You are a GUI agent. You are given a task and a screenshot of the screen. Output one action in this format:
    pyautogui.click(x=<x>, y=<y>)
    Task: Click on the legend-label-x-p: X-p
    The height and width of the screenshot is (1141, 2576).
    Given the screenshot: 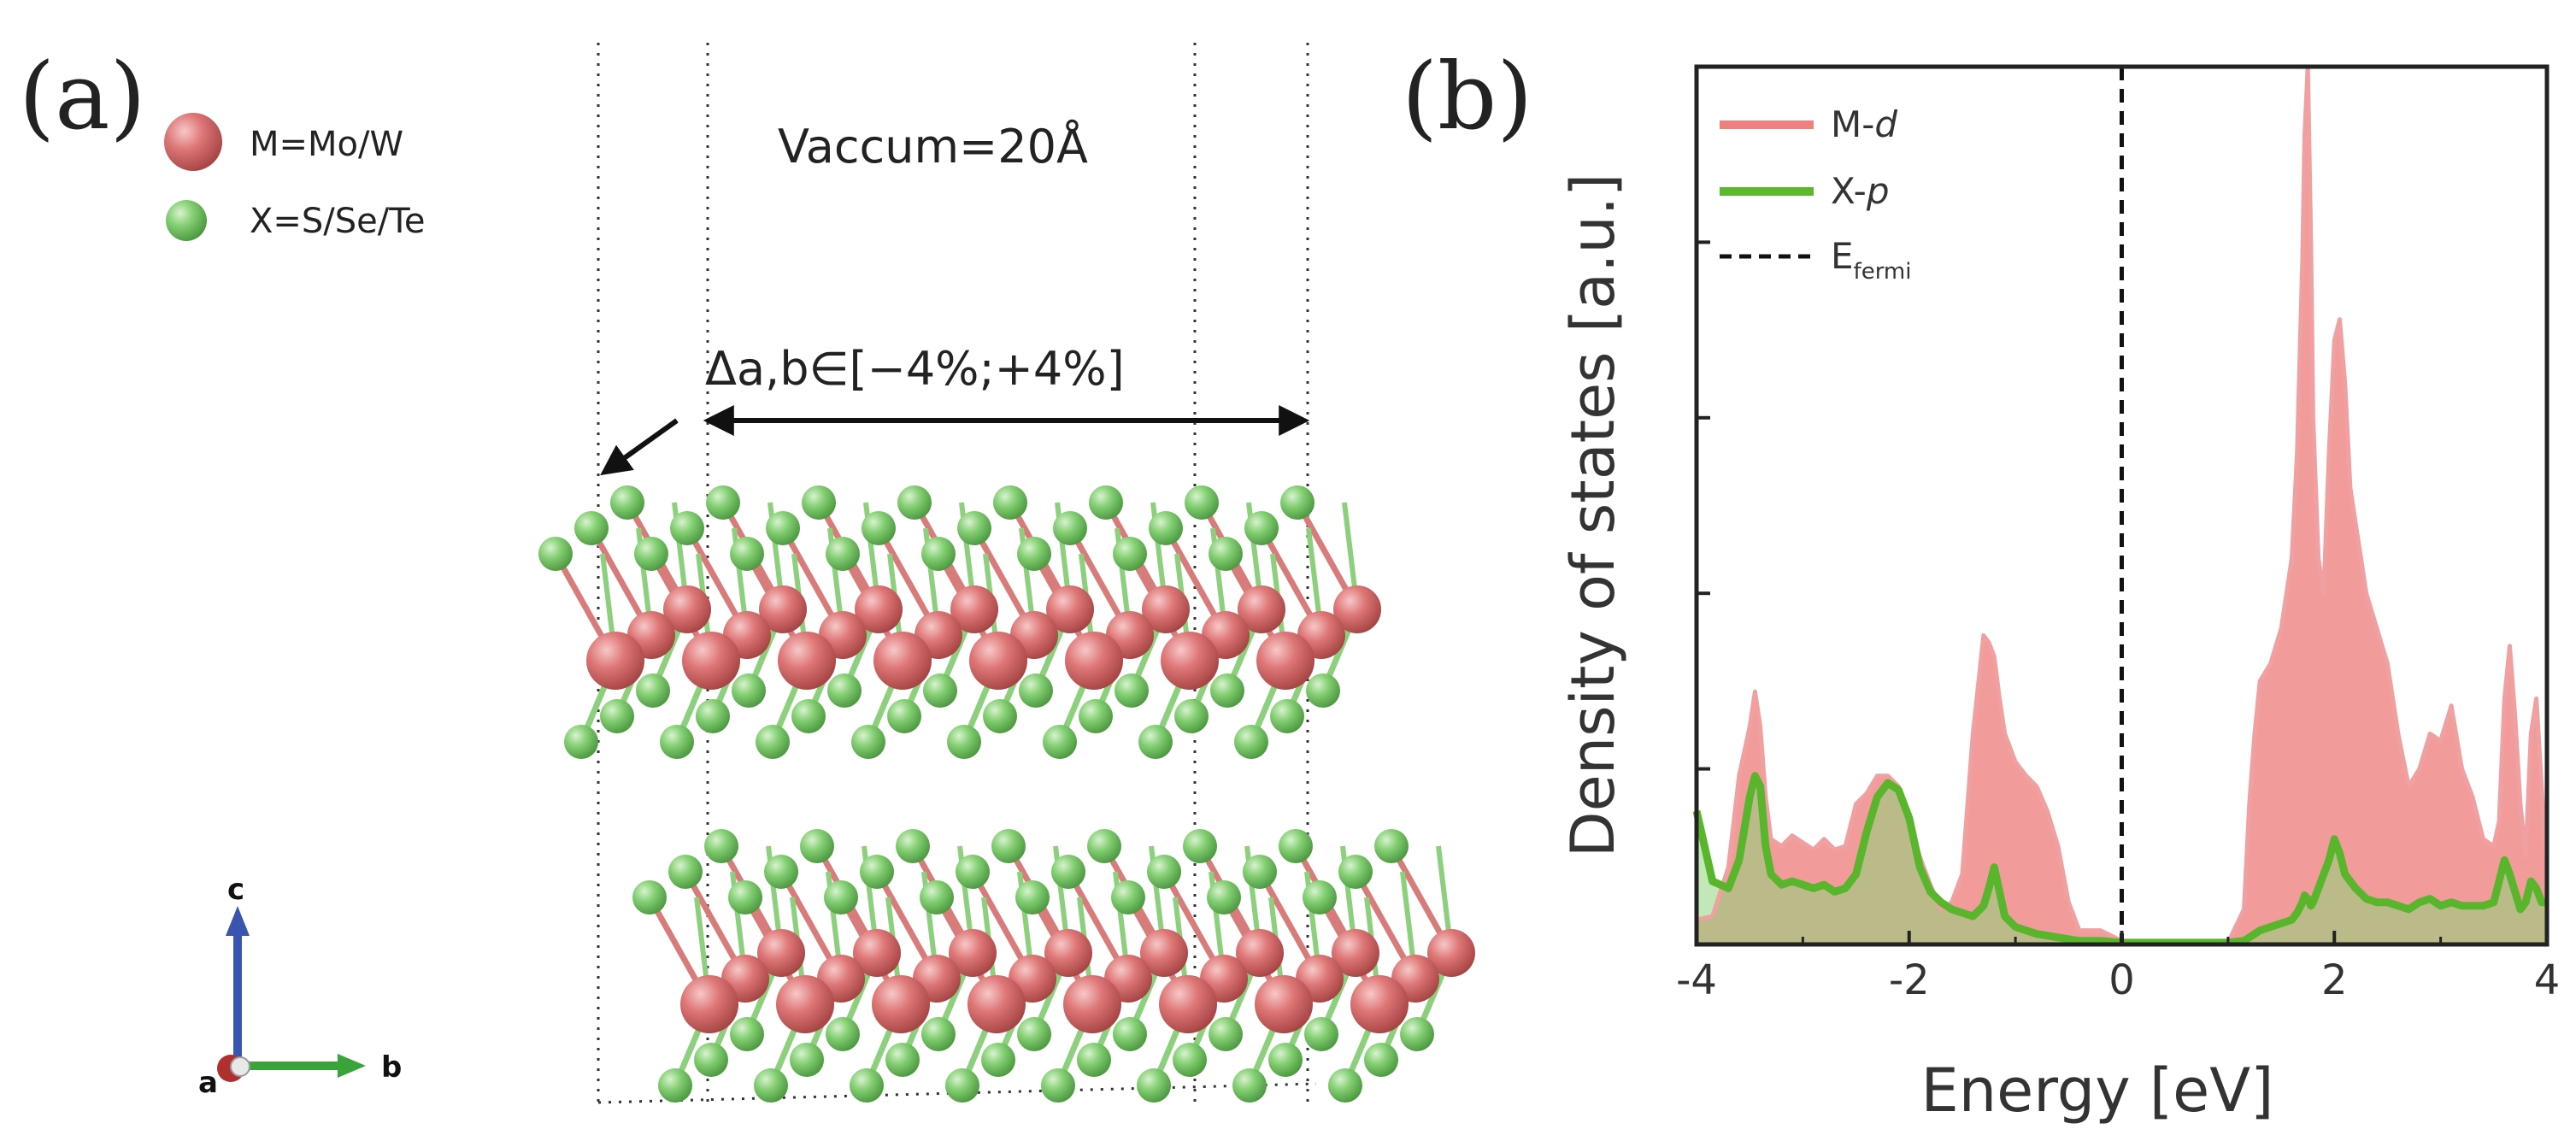 What is the action you would take?
    pyautogui.click(x=1860, y=191)
    